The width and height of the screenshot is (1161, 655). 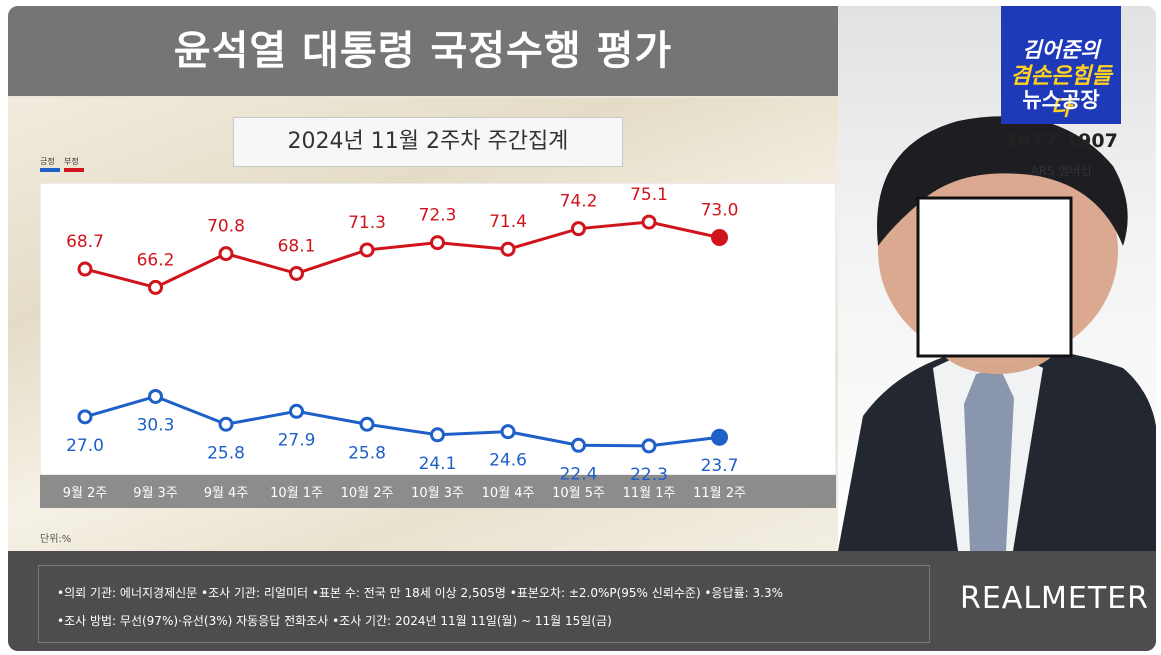 I want to click on x-tick-label-2: 9월 4주, so click(x=226, y=493).